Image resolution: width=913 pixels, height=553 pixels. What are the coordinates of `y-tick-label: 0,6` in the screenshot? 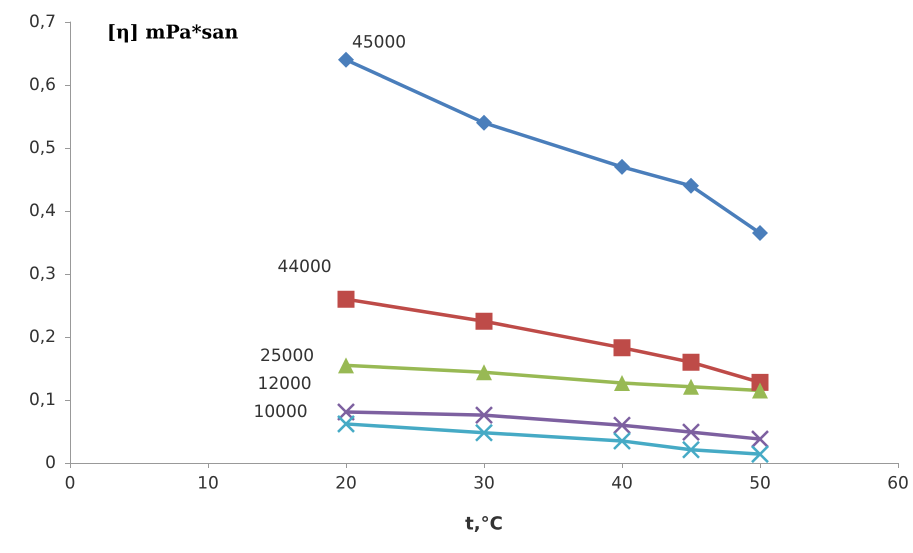 It's located at (42, 85).